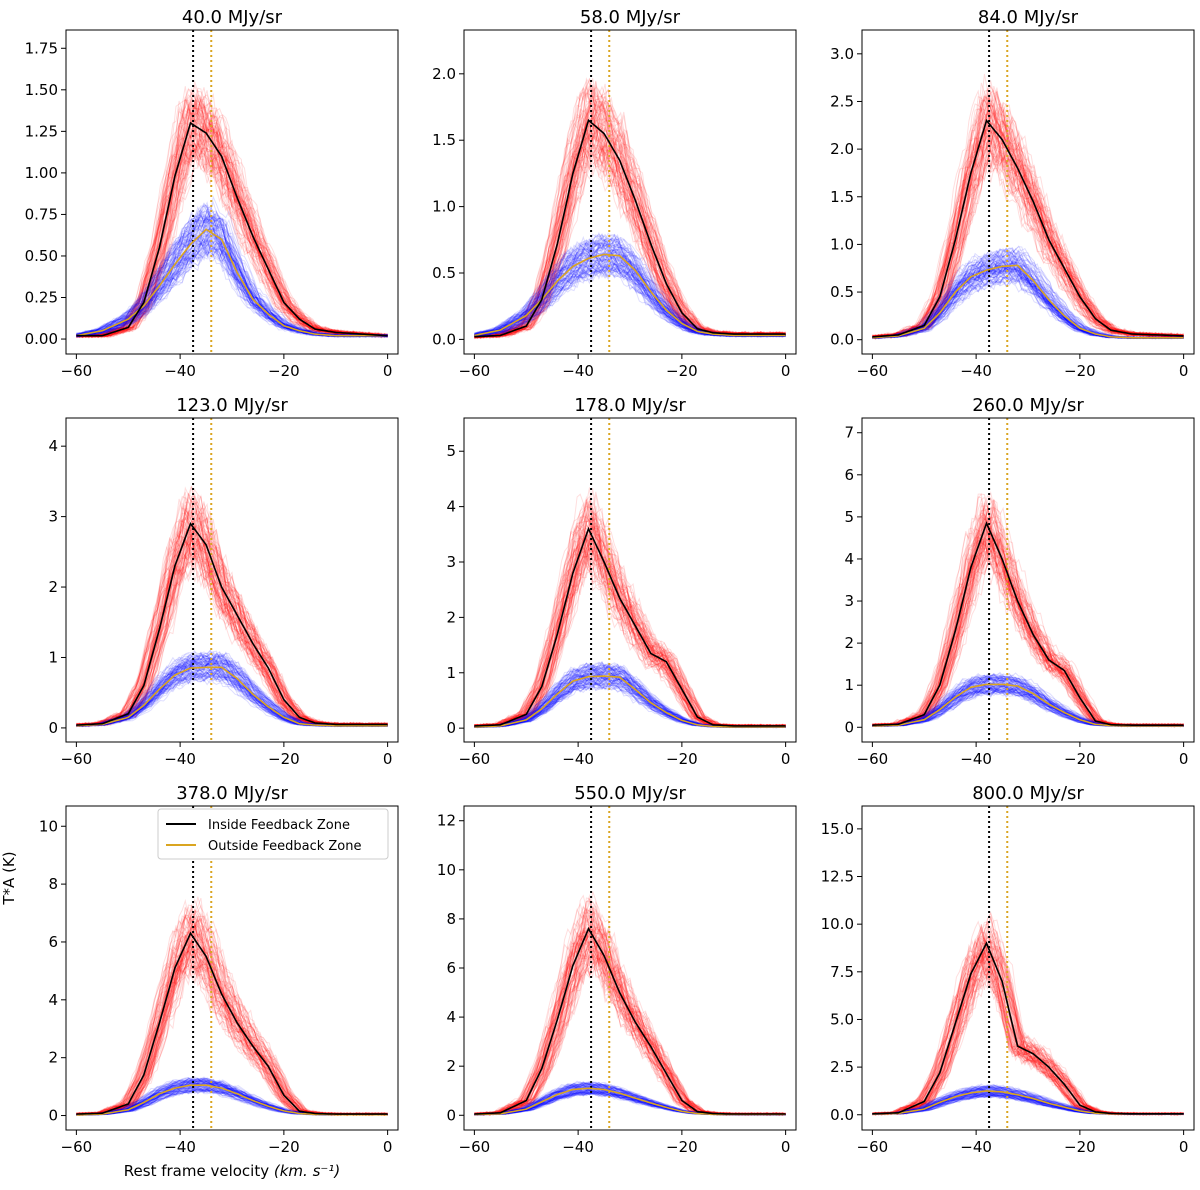  What do you see at coordinates (849, 475) in the screenshot?
I see `y-tick-label: 6` at bounding box center [849, 475].